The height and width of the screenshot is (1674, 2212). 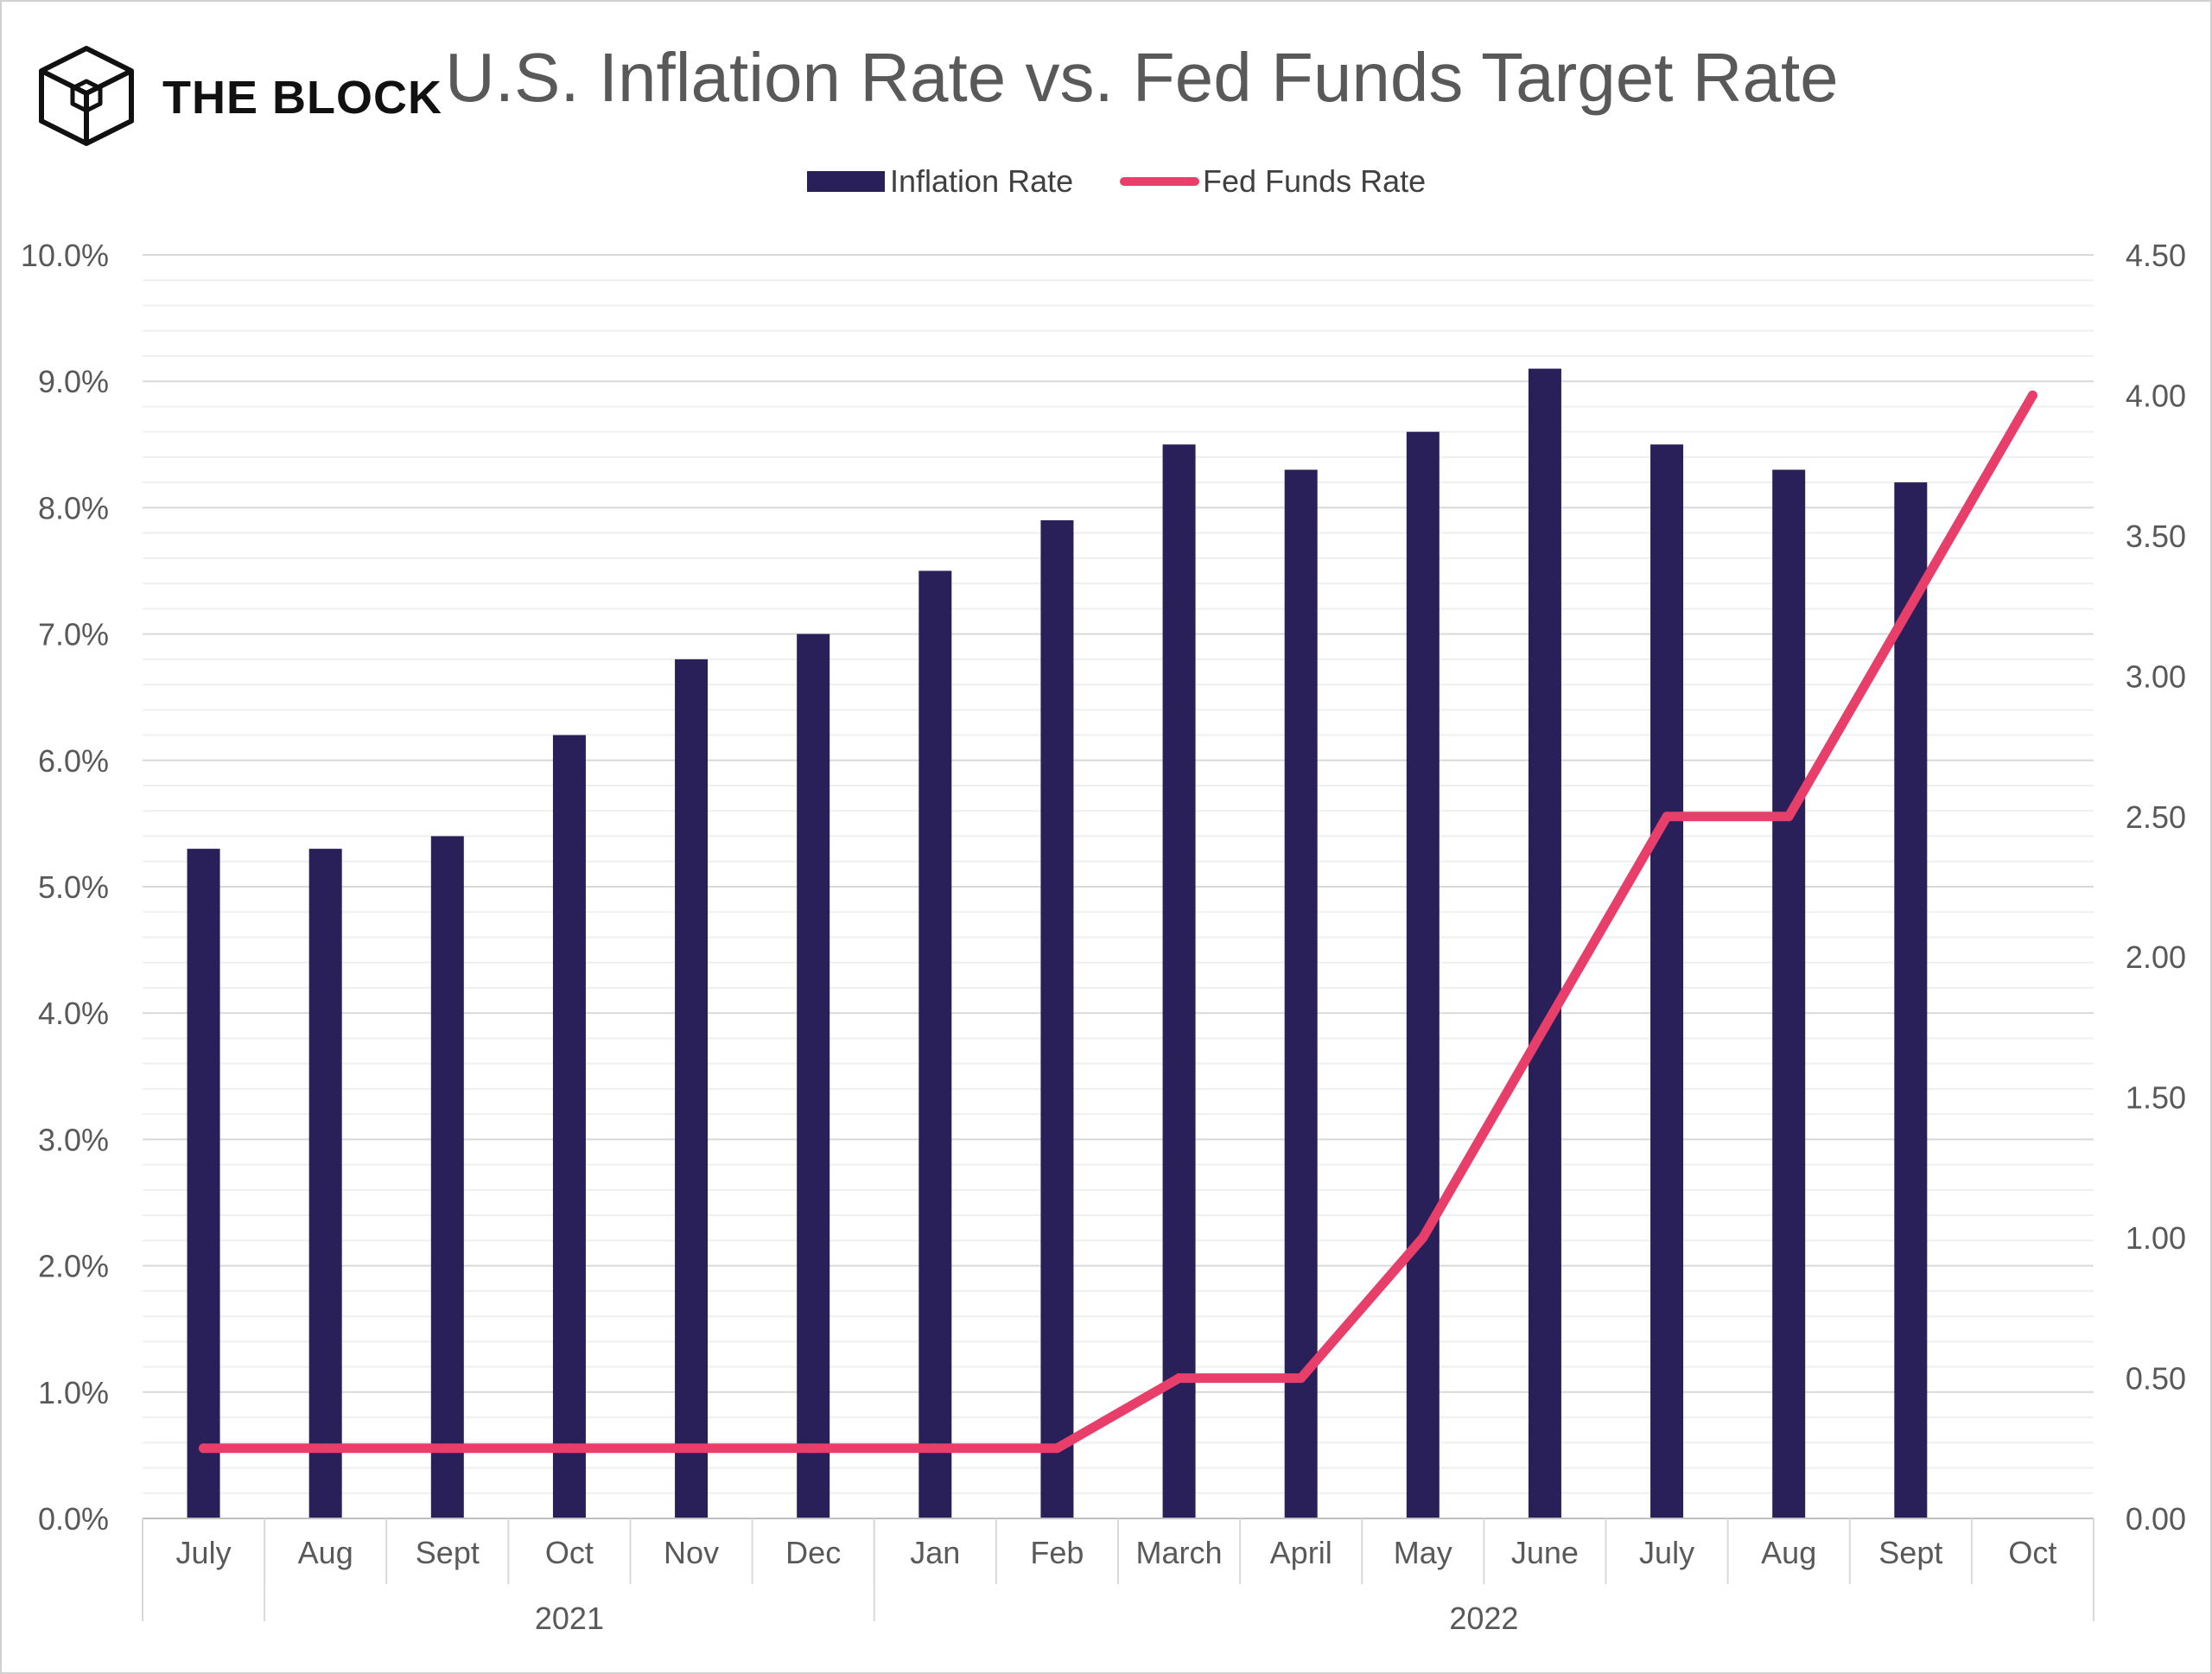 What do you see at coordinates (1545, 1552) in the screenshot?
I see `x-tick-label: June` at bounding box center [1545, 1552].